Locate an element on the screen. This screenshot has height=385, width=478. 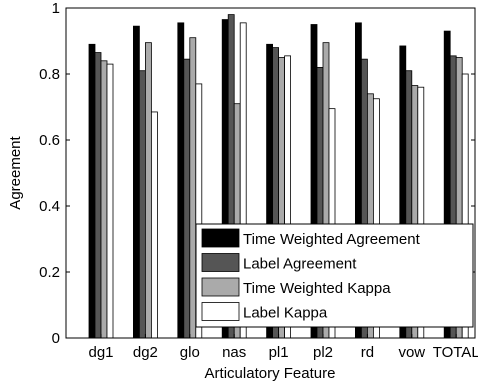
y-tick-label: 0.8 is located at coordinates (49, 74).